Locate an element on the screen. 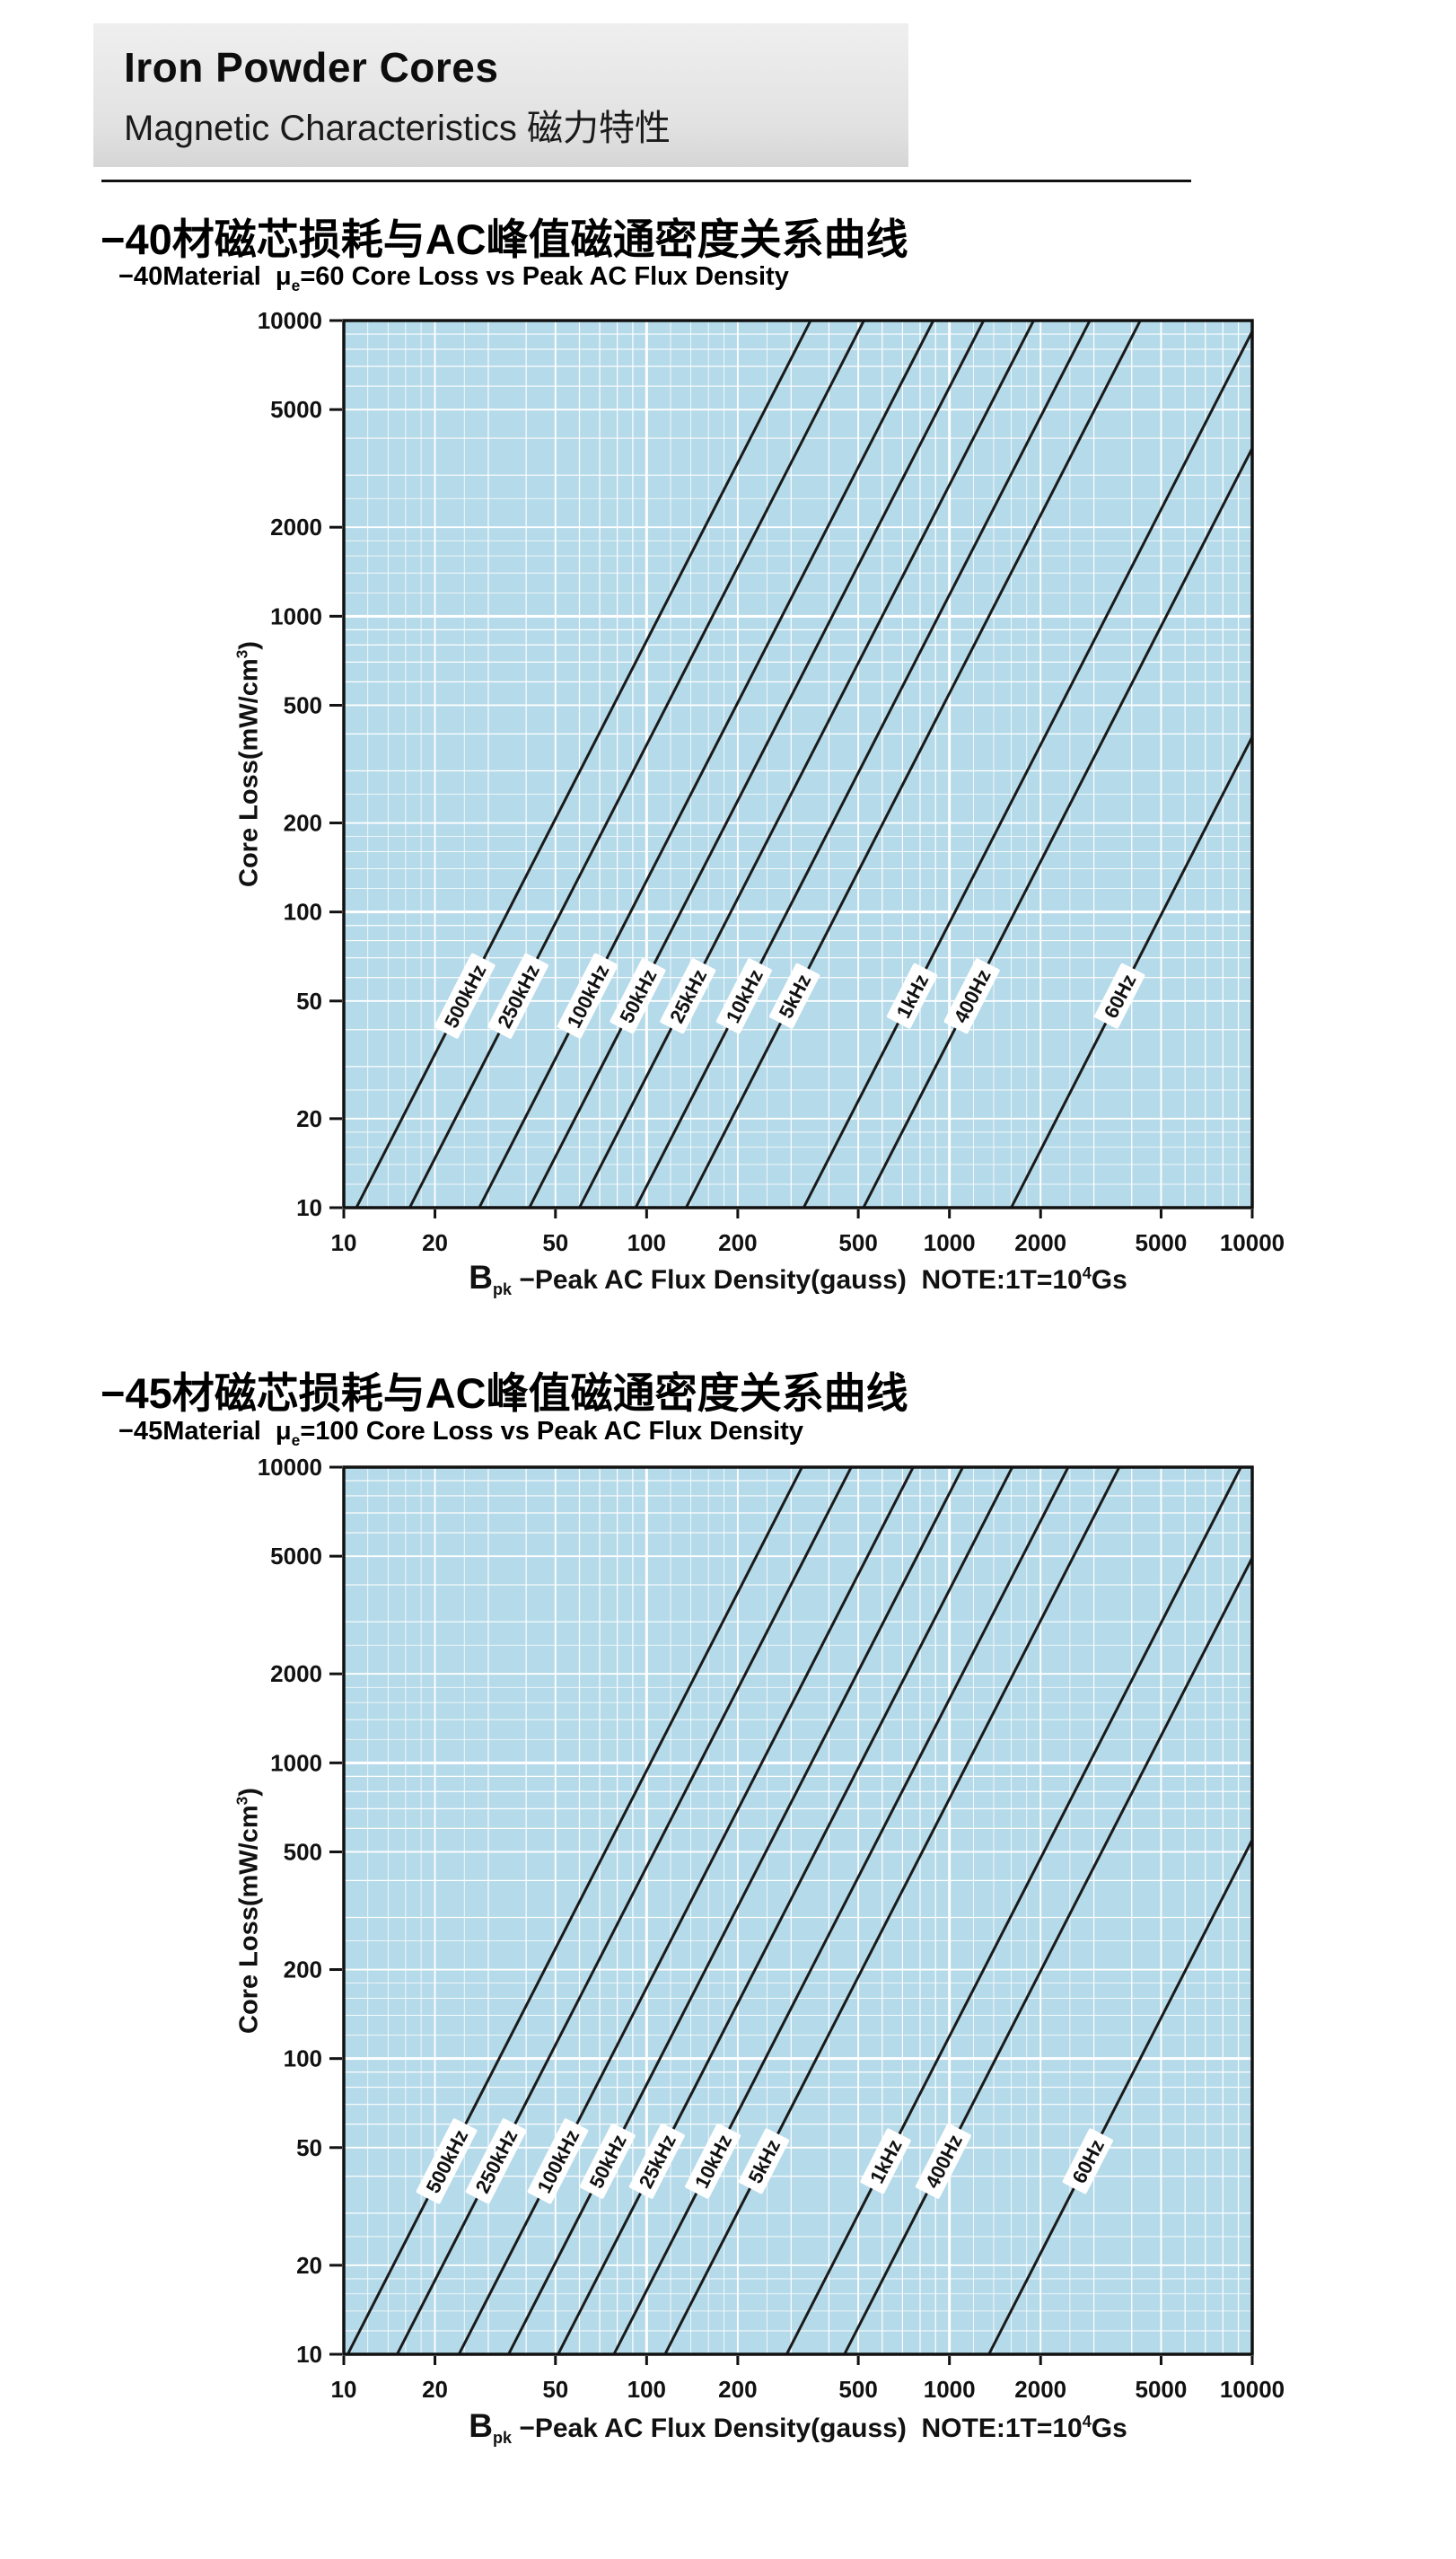 The height and width of the screenshot is (2559, 1456). chart1-xlabel-mid: −Peak AC Flux Density(gauss) NOTE:1T=10 is located at coordinates (797, 1280).